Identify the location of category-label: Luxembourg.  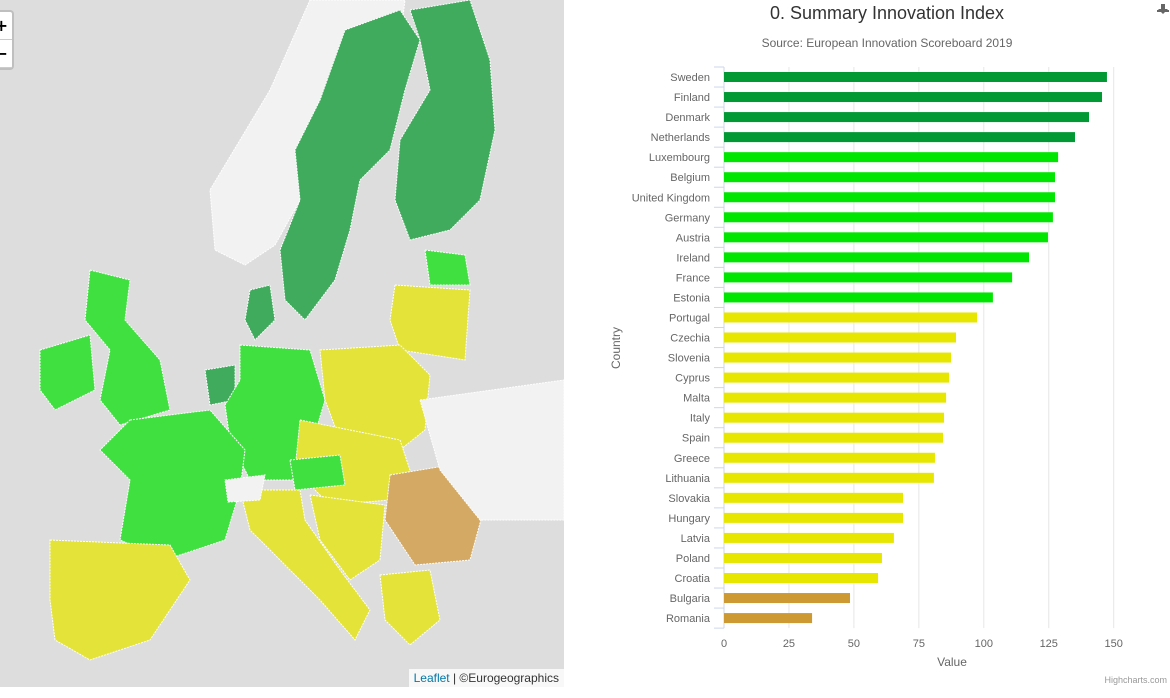
(679, 158).